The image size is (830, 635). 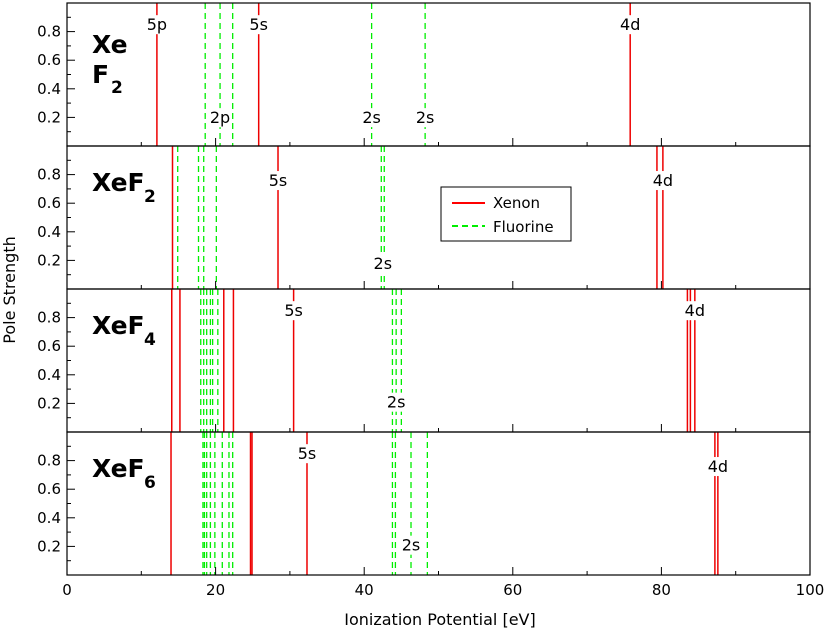 I want to click on molecule-label-line2: F, so click(x=100, y=74).